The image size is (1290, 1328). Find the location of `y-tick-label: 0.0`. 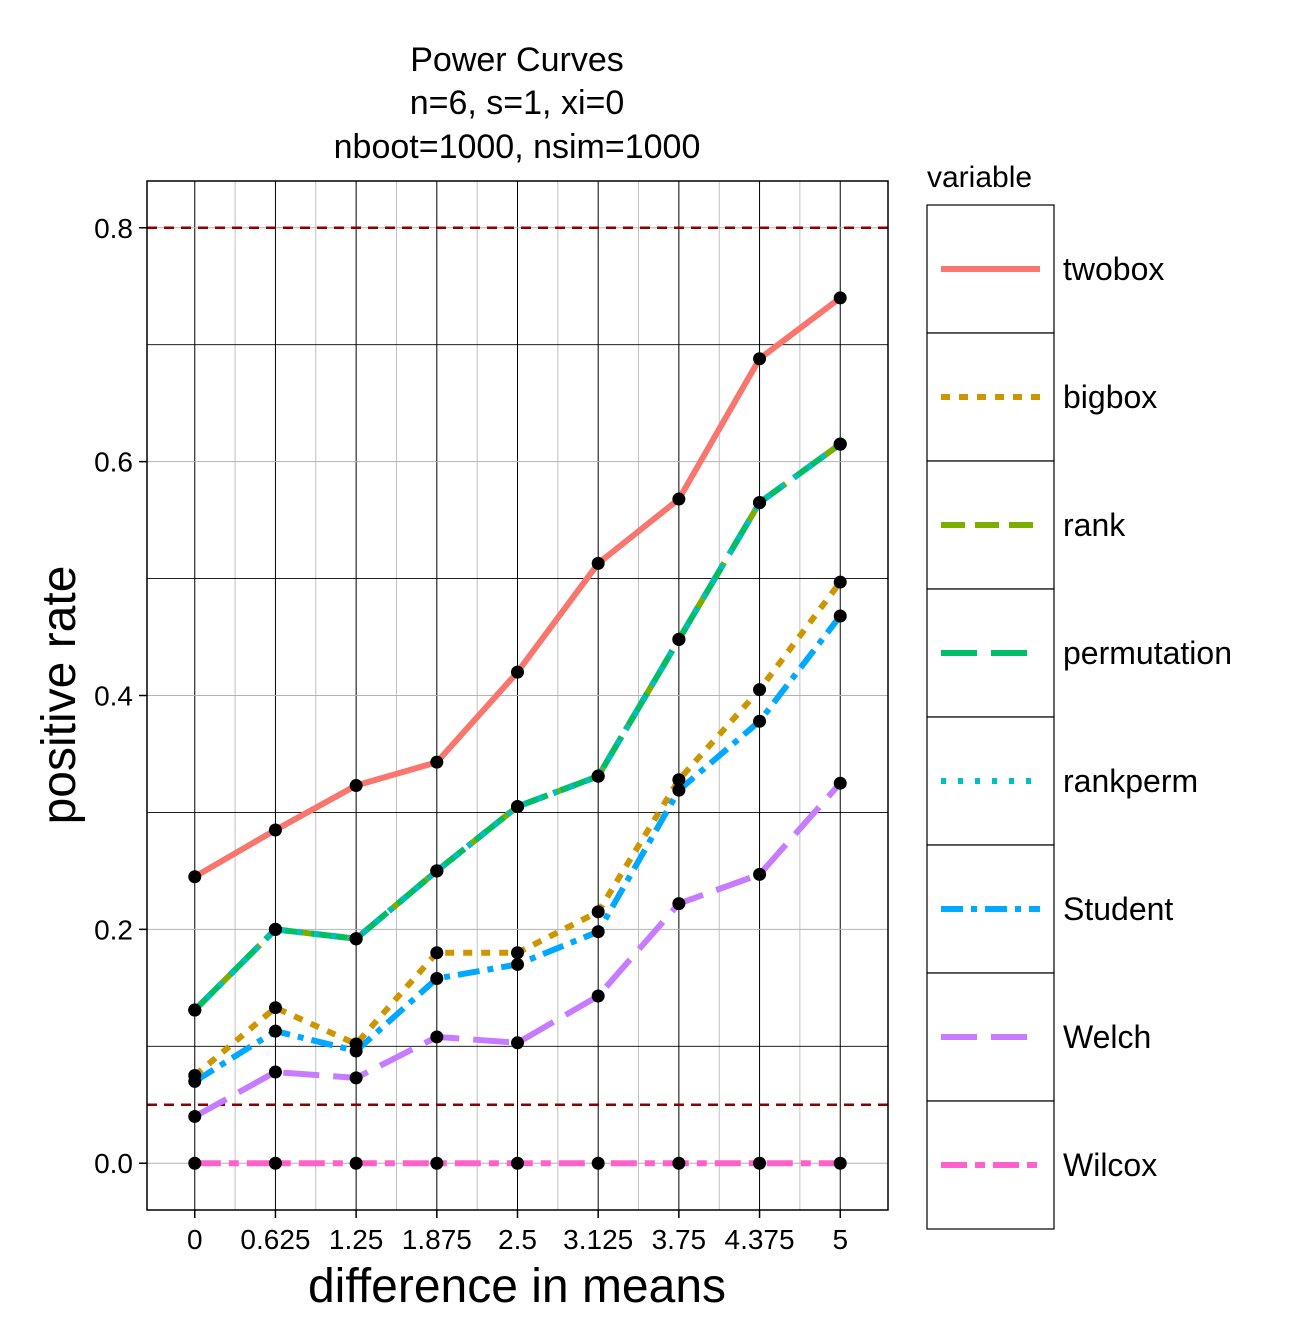

y-tick-label: 0.0 is located at coordinates (113, 1163).